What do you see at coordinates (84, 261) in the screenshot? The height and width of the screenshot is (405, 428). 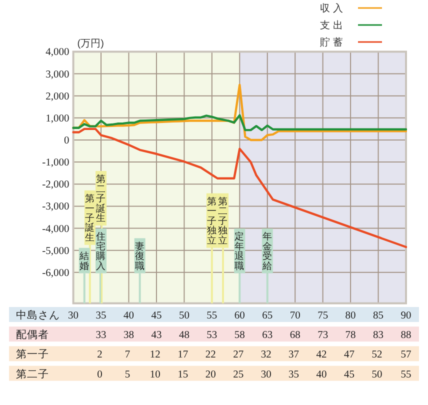 I see `ref-line-label: 結婚` at bounding box center [84, 261].